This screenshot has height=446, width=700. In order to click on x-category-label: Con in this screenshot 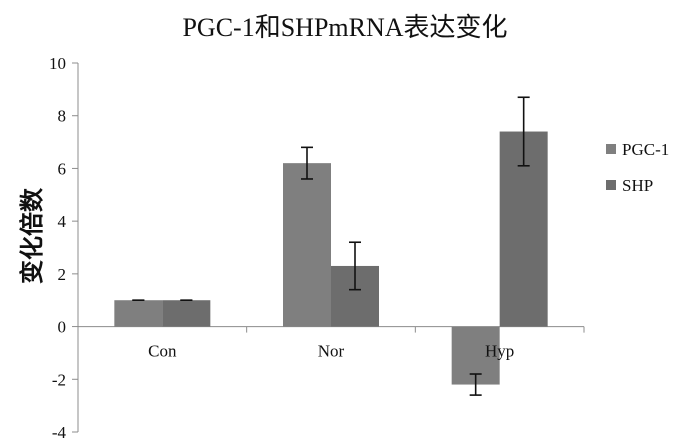, I will do `click(162, 351)`.